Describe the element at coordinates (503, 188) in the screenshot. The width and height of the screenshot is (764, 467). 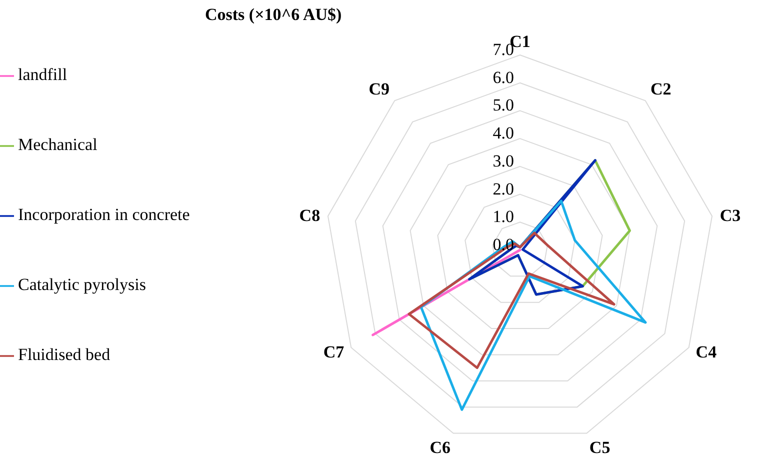
I see `y-tick-label: 2.0` at that location.